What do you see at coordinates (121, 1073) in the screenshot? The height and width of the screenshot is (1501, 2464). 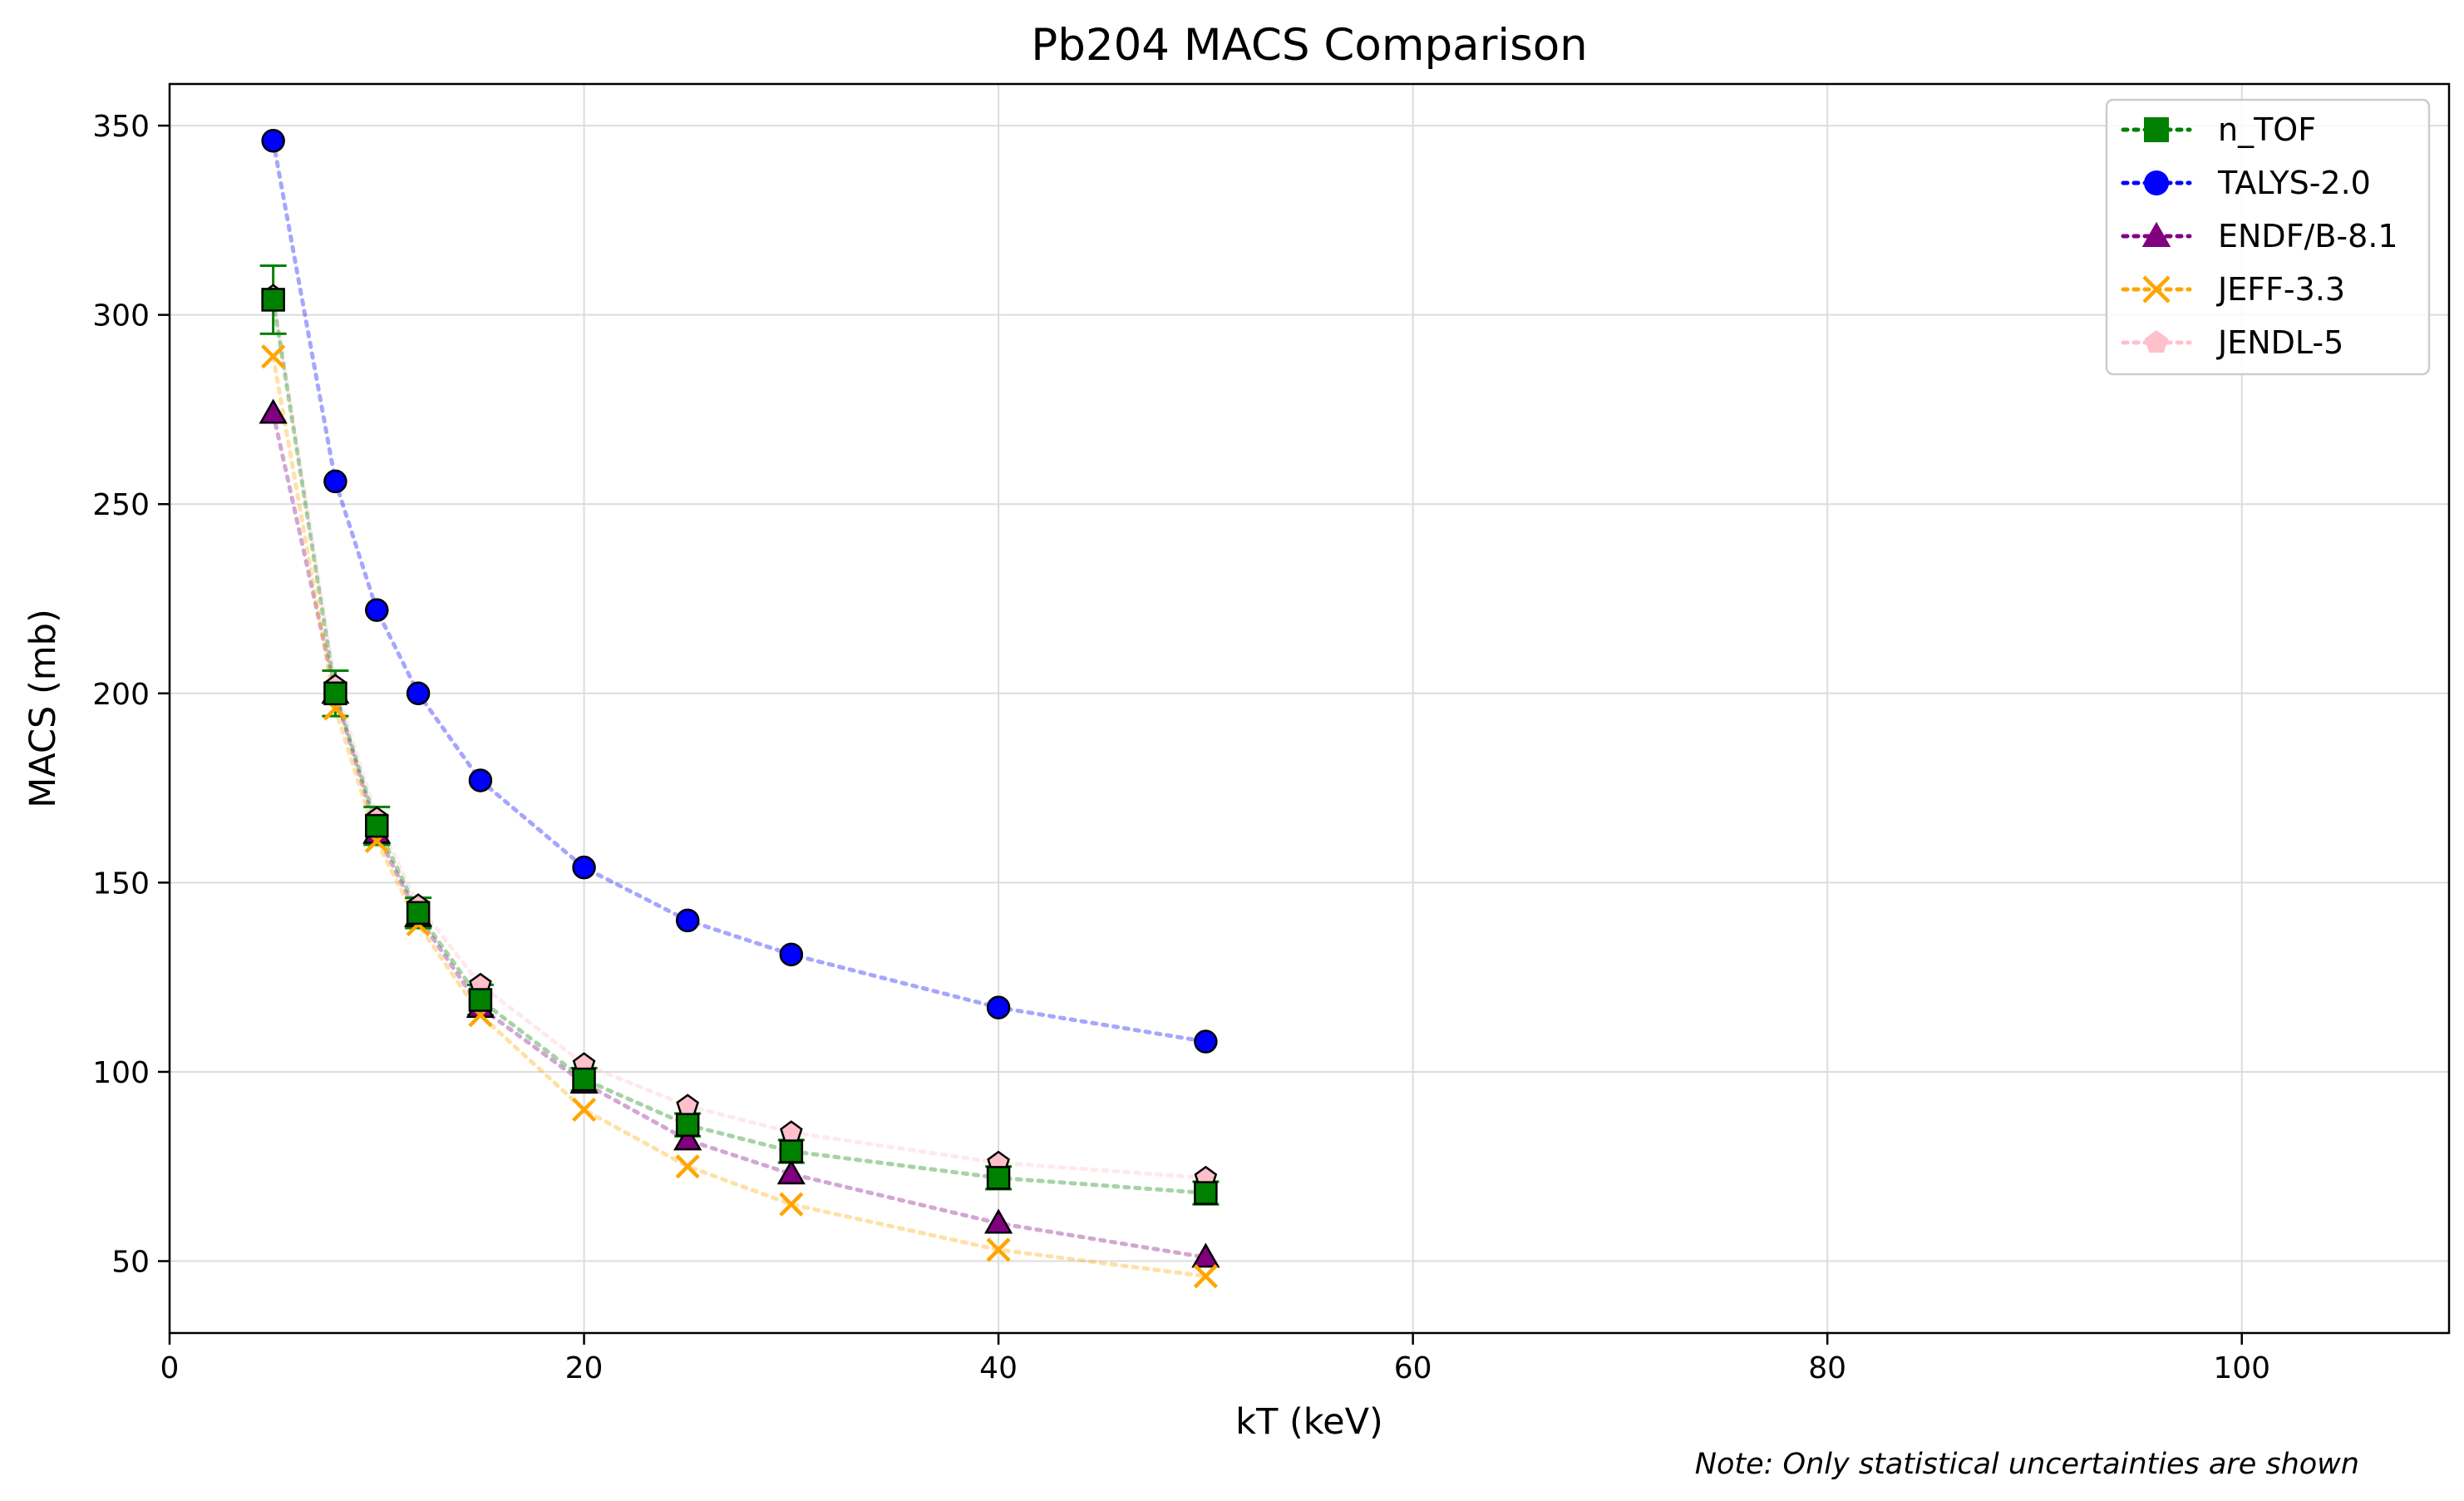 I see `y-tick-label: 100` at bounding box center [121, 1073].